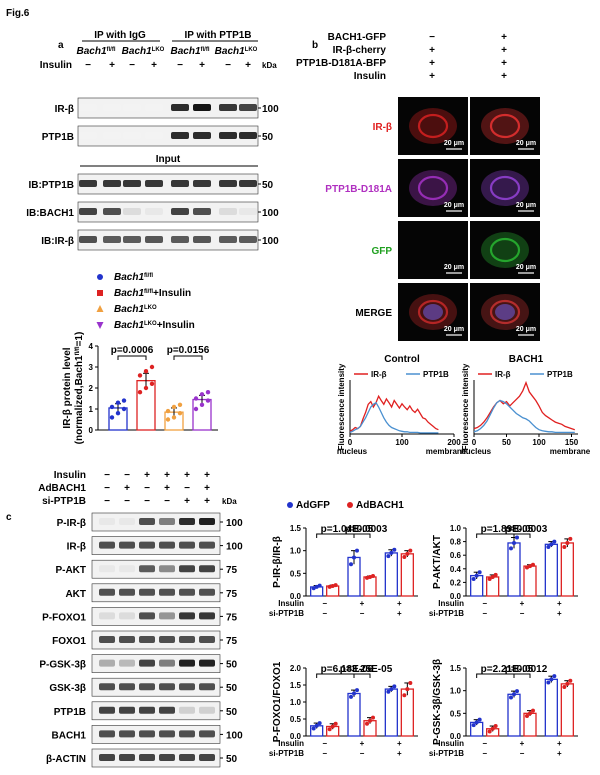 This screenshot has width=600, height=775. What do you see at coordinates (188, 357) in the screenshot?
I see `pvalue-bracket` at bounding box center [188, 357].